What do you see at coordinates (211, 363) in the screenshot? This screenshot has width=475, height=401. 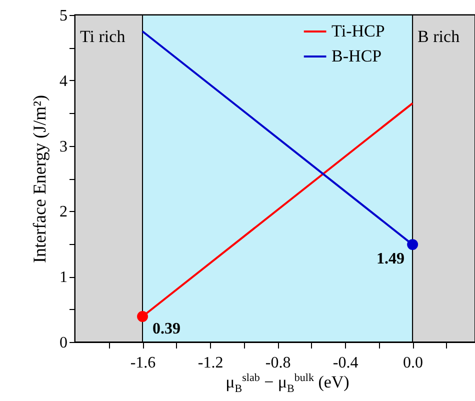 I see `x-tick-label: -1.2` at bounding box center [211, 363].